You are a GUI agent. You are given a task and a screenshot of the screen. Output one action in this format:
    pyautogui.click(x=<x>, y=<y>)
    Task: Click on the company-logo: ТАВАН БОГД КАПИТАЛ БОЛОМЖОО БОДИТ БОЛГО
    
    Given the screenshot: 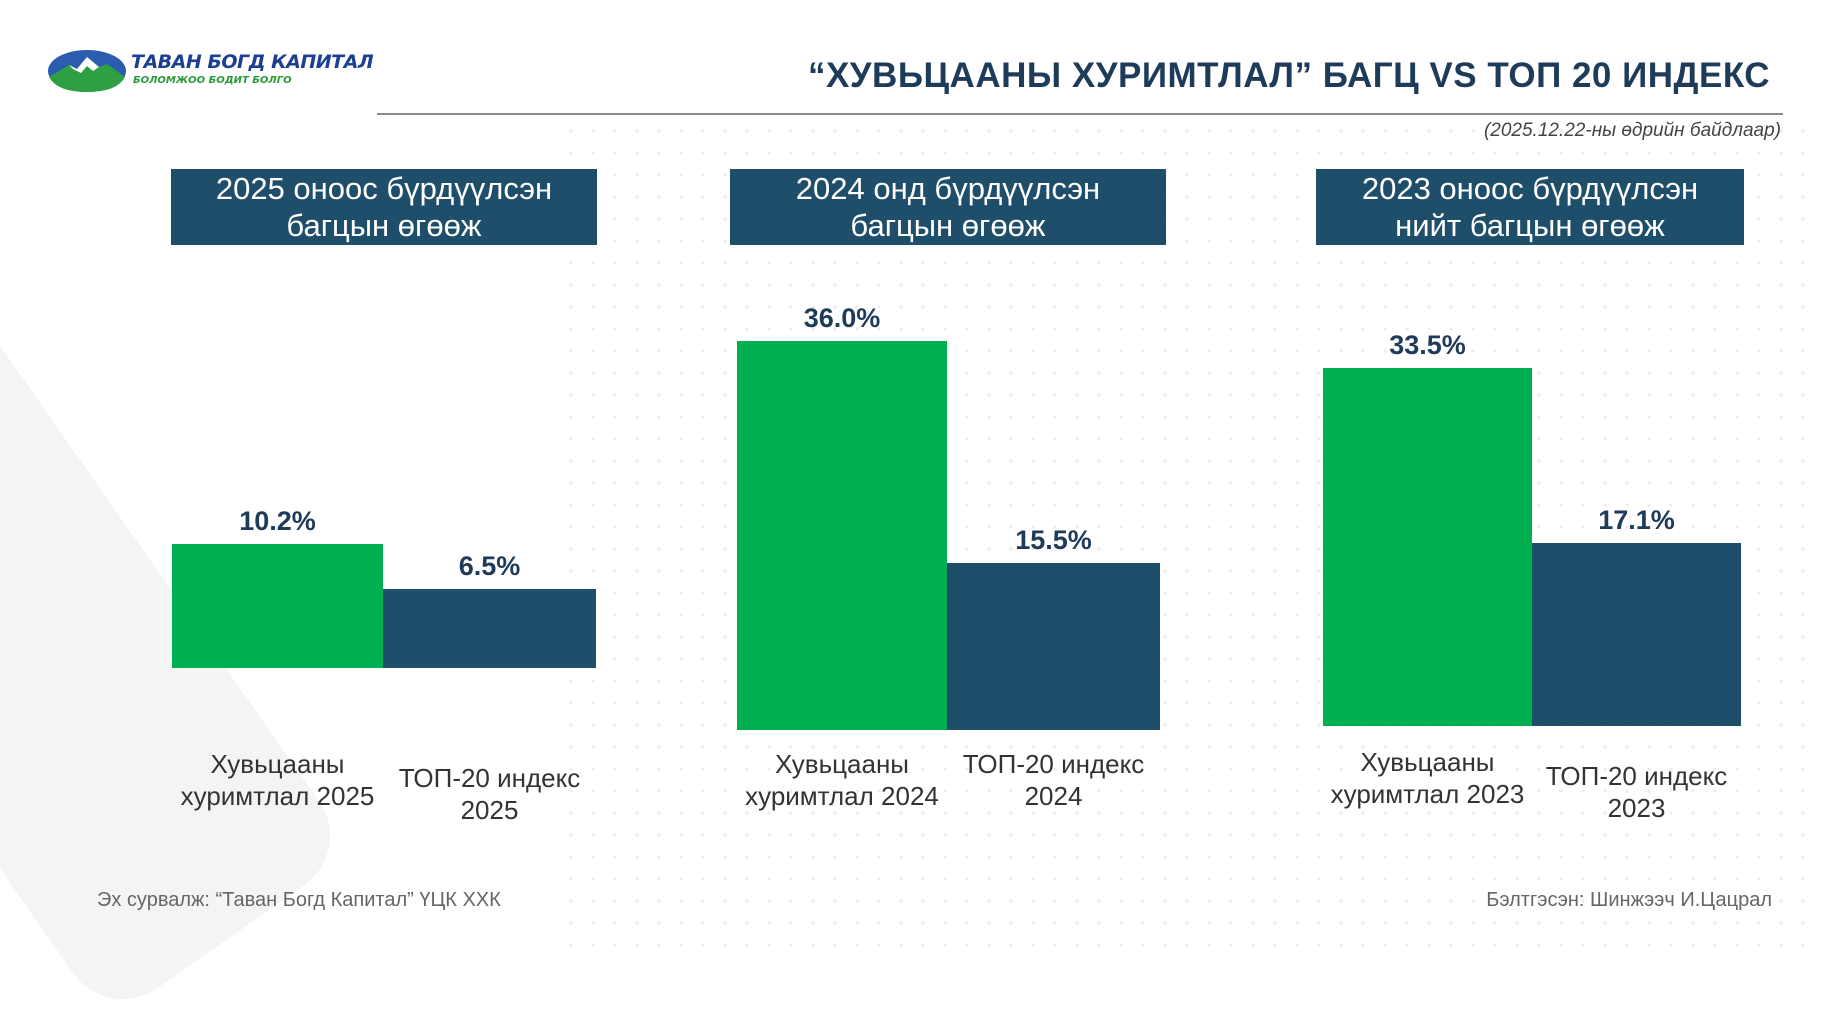 What is the action you would take?
    pyautogui.click(x=210, y=71)
    